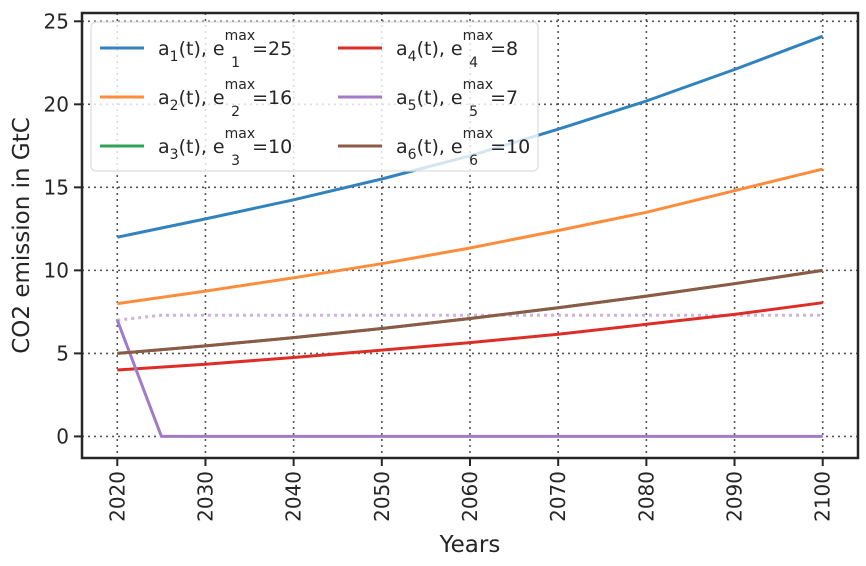  Describe the element at coordinates (457, 98) in the screenshot. I see `legend-label-5: a5(t), emax 5=7` at that location.